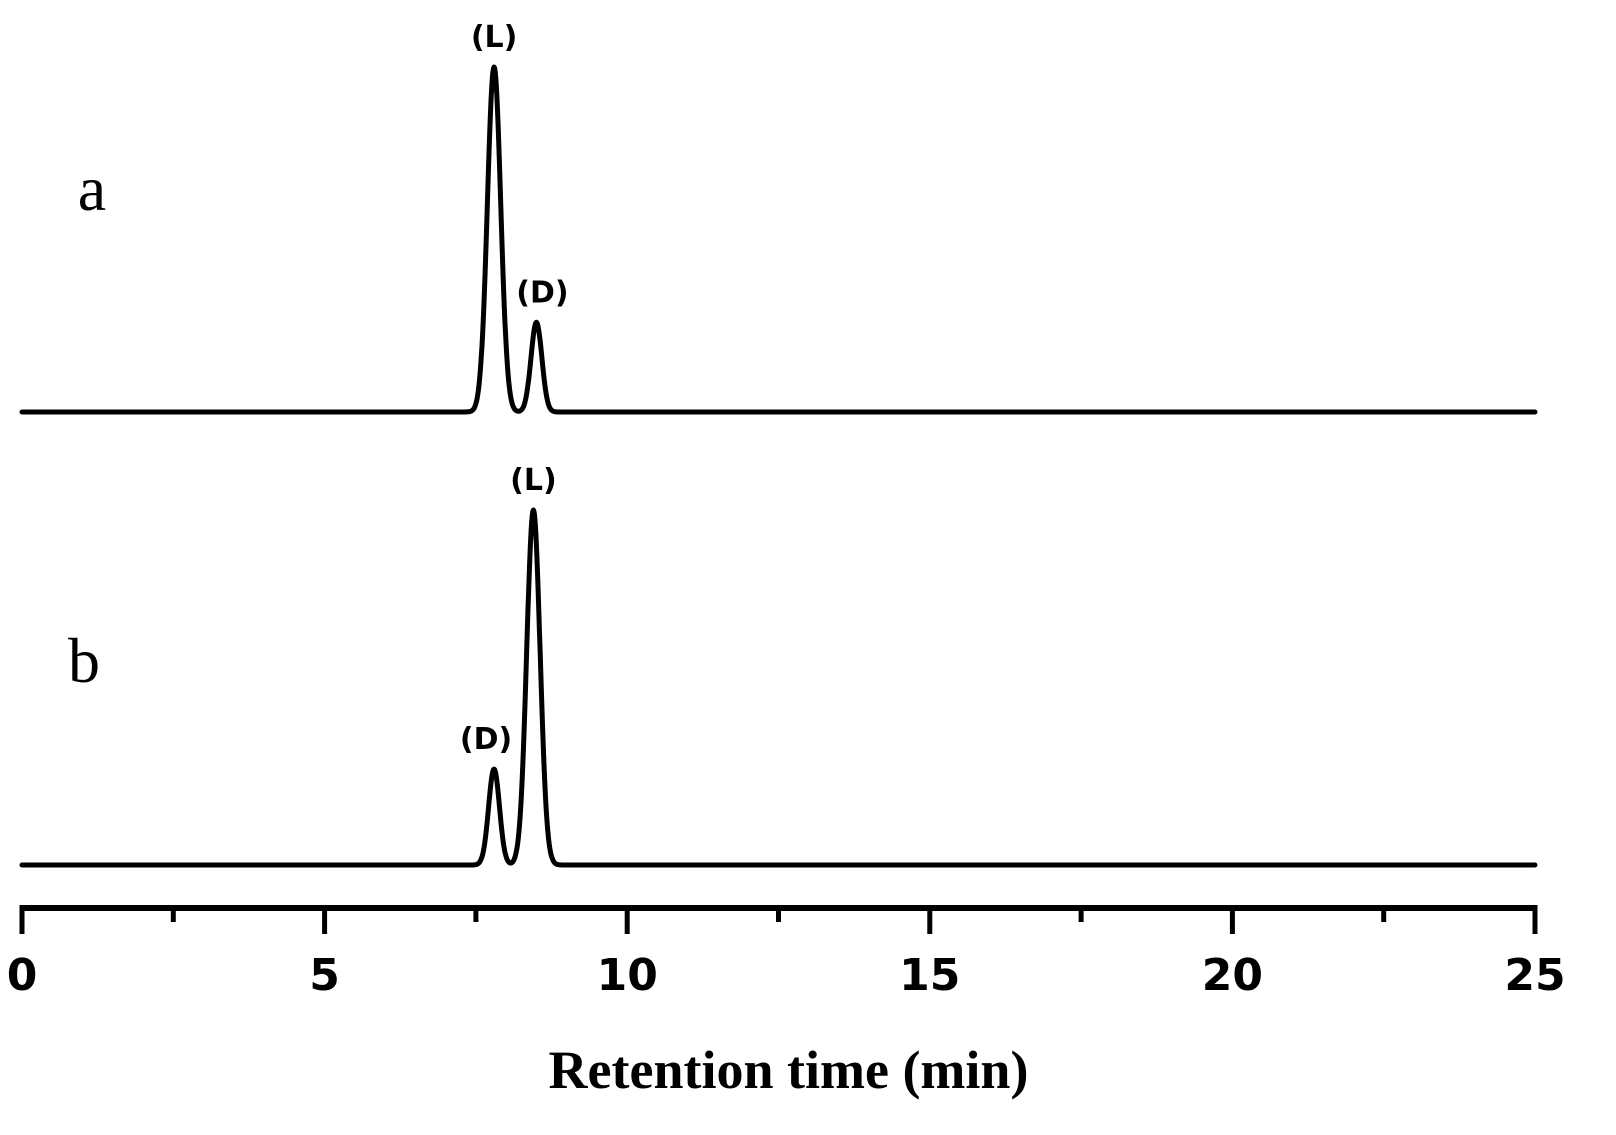 This screenshot has height=1135, width=1616. What do you see at coordinates (84, 660) in the screenshot?
I see `trace-label-b: b` at bounding box center [84, 660].